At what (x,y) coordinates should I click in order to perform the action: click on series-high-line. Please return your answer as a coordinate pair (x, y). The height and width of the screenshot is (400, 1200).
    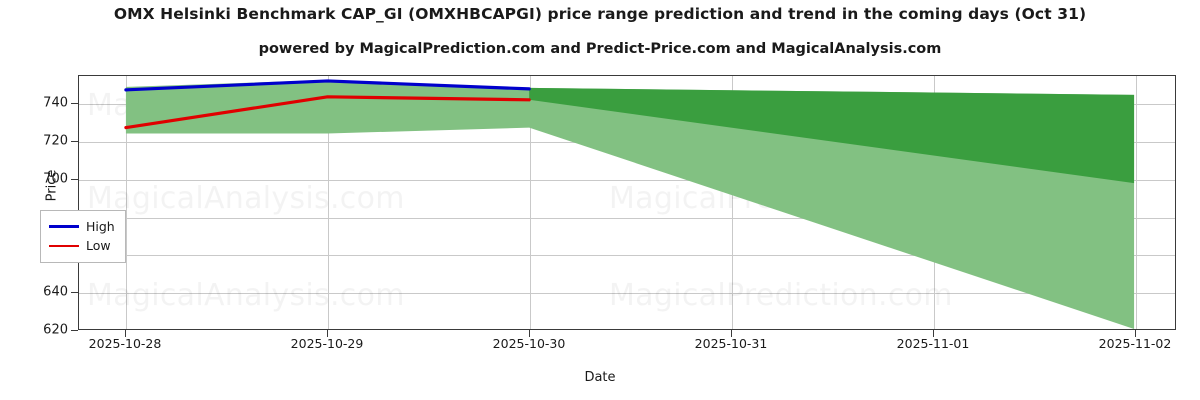
    Looking at the image, I should click on (327, 85).